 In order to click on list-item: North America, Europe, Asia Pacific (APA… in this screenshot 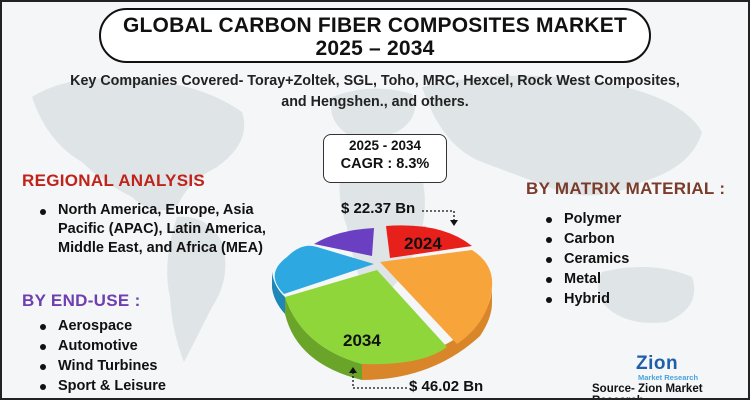, I will do `click(166, 229)`.